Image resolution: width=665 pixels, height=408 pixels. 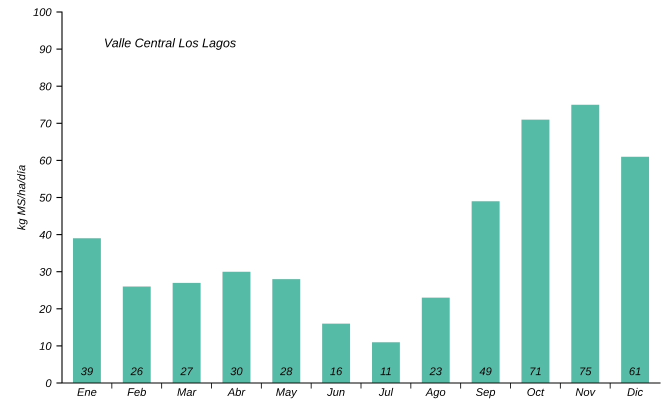 What do you see at coordinates (49, 383) in the screenshot?
I see `y-tick-label: 0` at bounding box center [49, 383].